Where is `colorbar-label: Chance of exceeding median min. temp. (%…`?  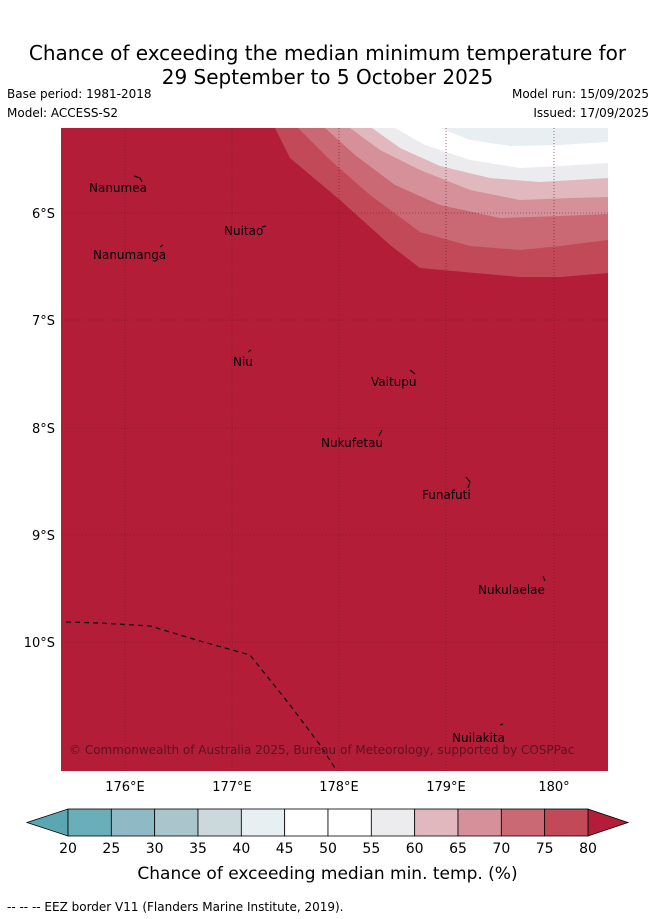
colorbar-label: Chance of exceeding median min. temp. (%… is located at coordinates (327, 874).